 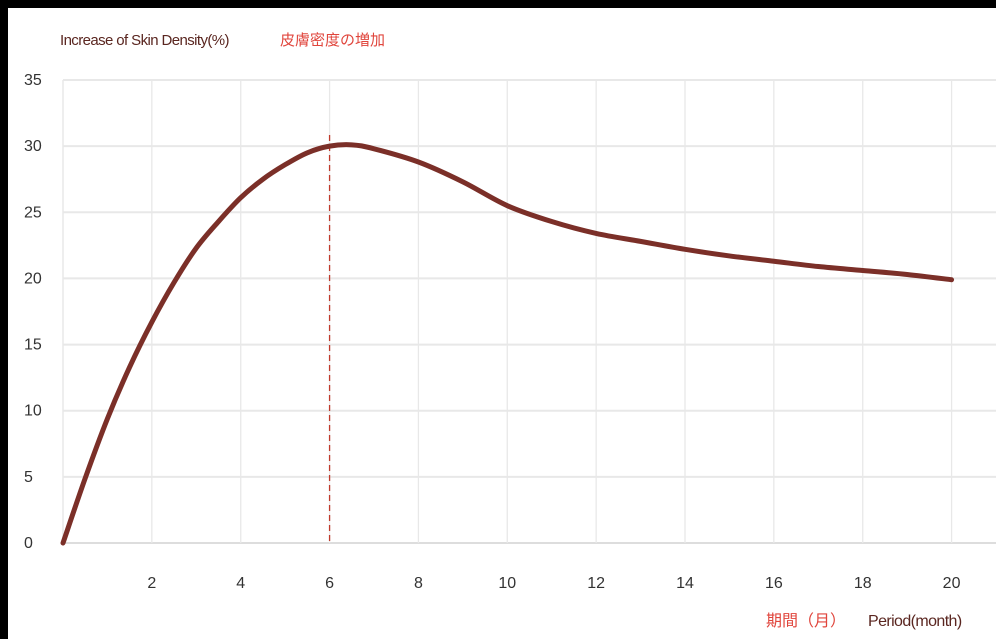 What do you see at coordinates (33, 212) in the screenshot?
I see `y-tick-label: 25` at bounding box center [33, 212].